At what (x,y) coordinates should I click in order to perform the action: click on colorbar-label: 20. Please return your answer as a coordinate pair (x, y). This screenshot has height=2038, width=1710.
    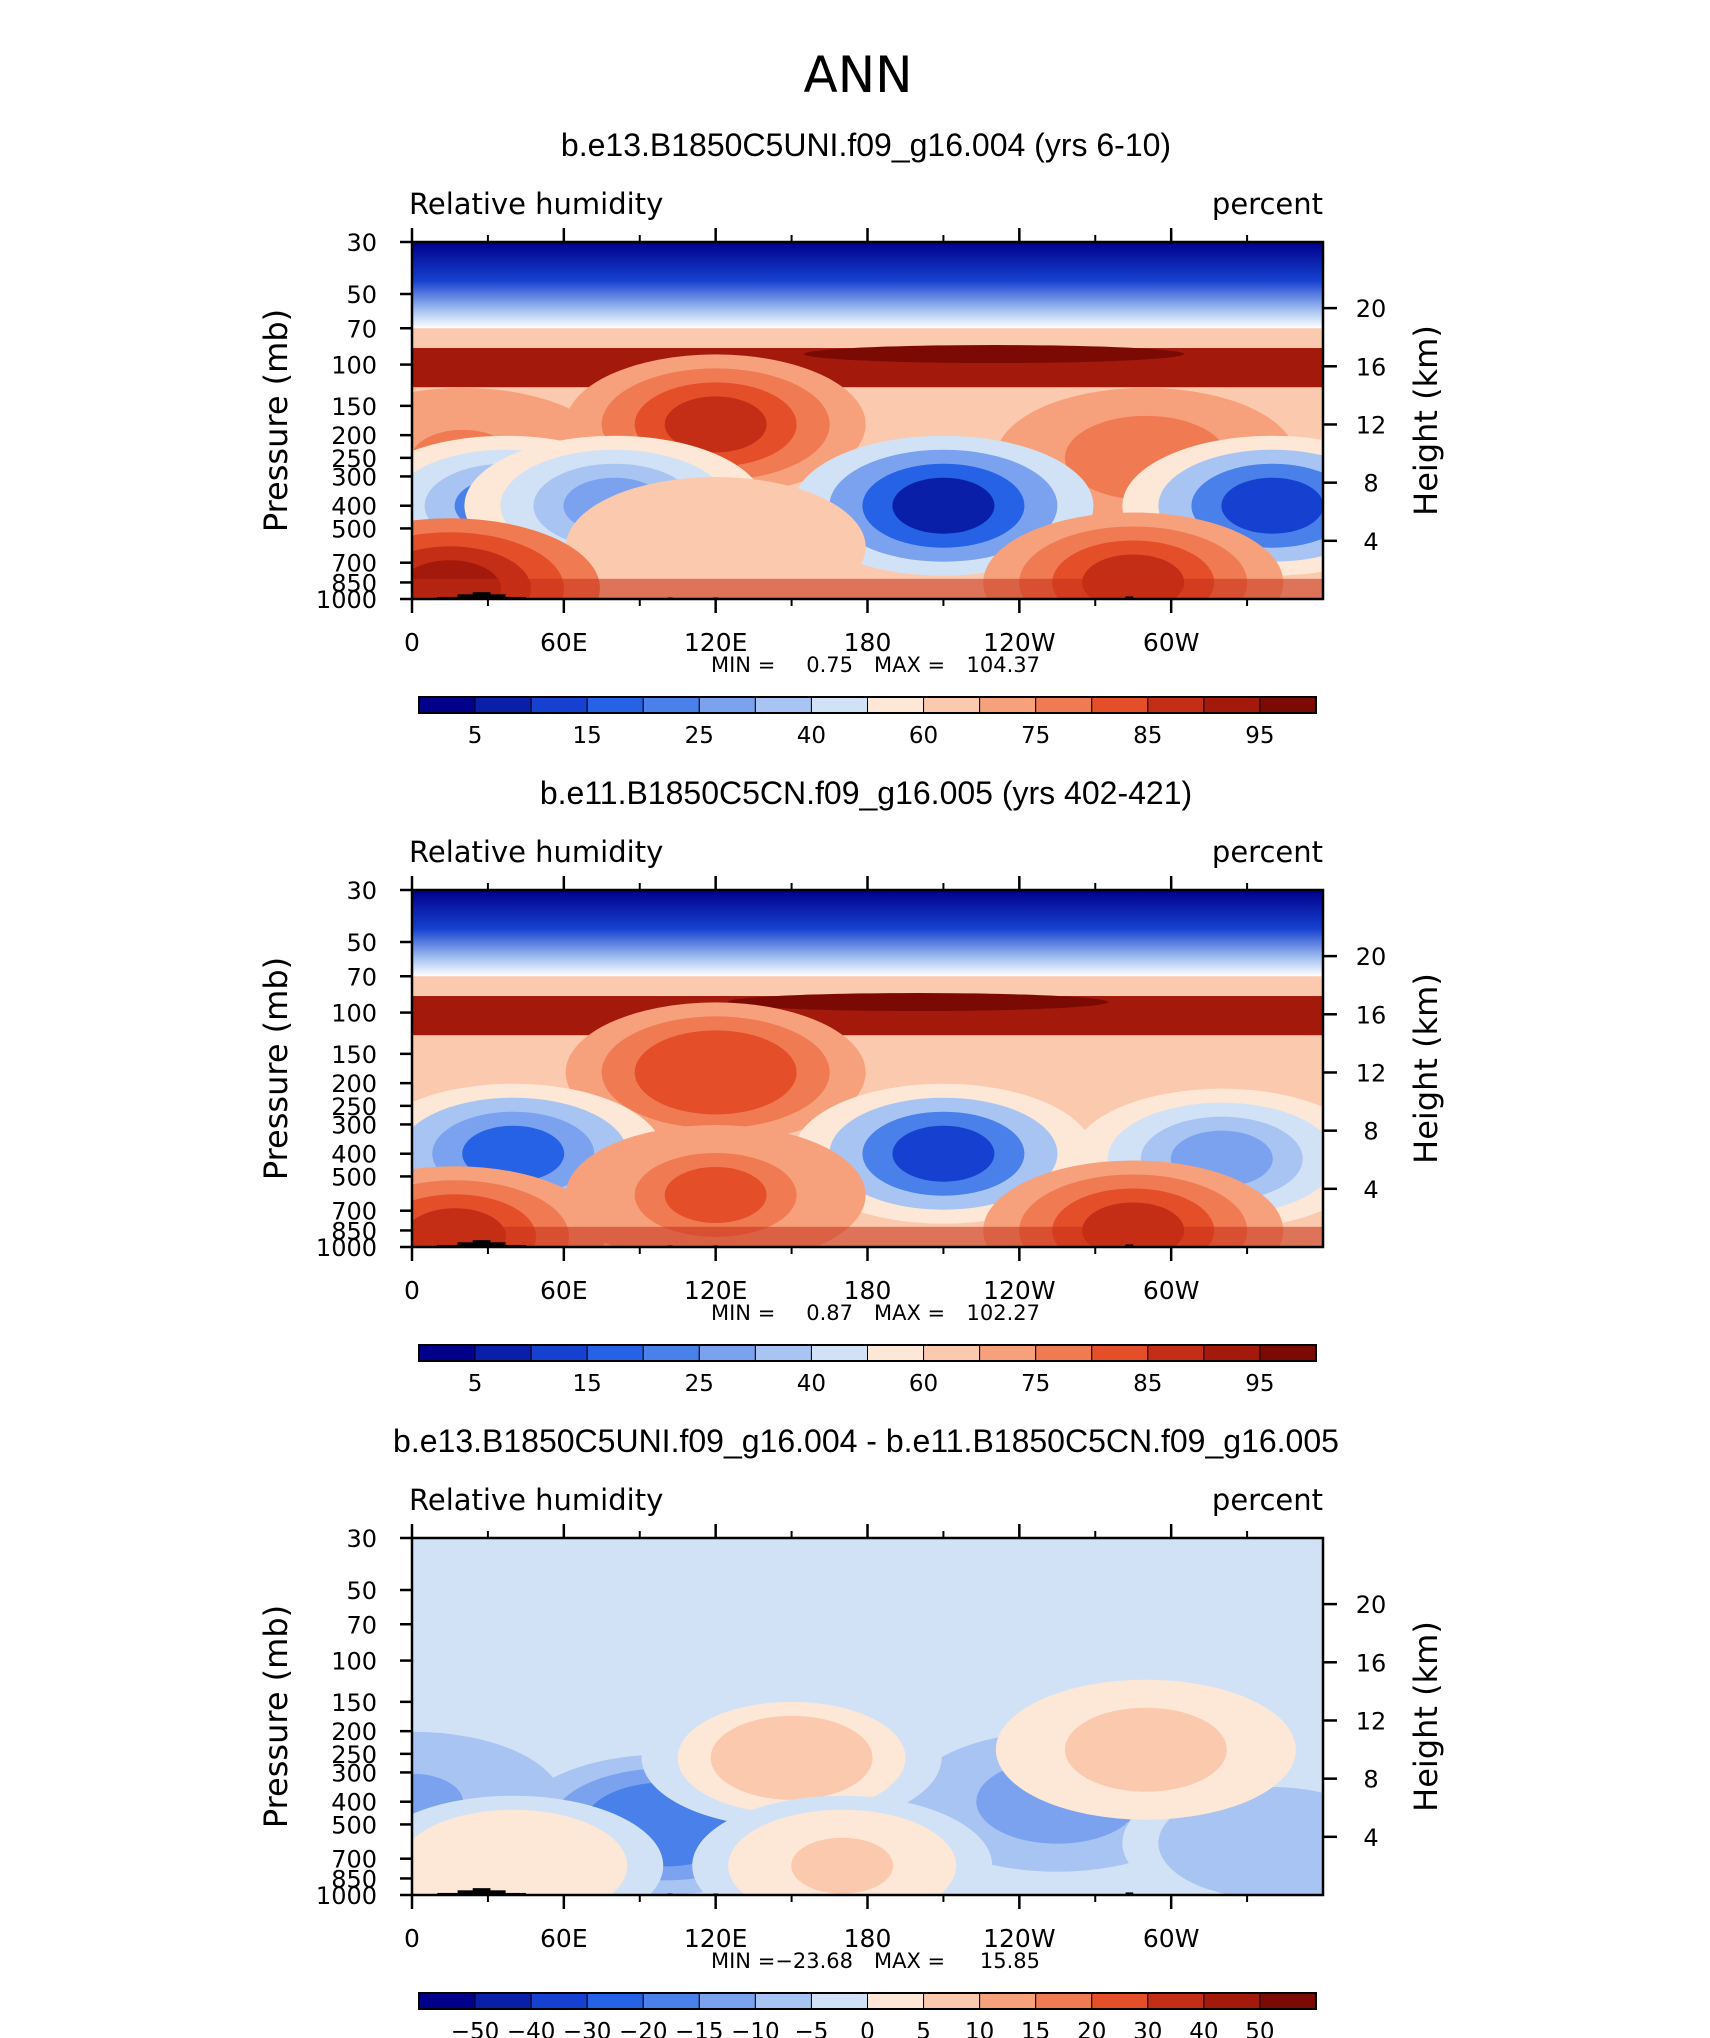
    Looking at the image, I should click on (1091, 2028).